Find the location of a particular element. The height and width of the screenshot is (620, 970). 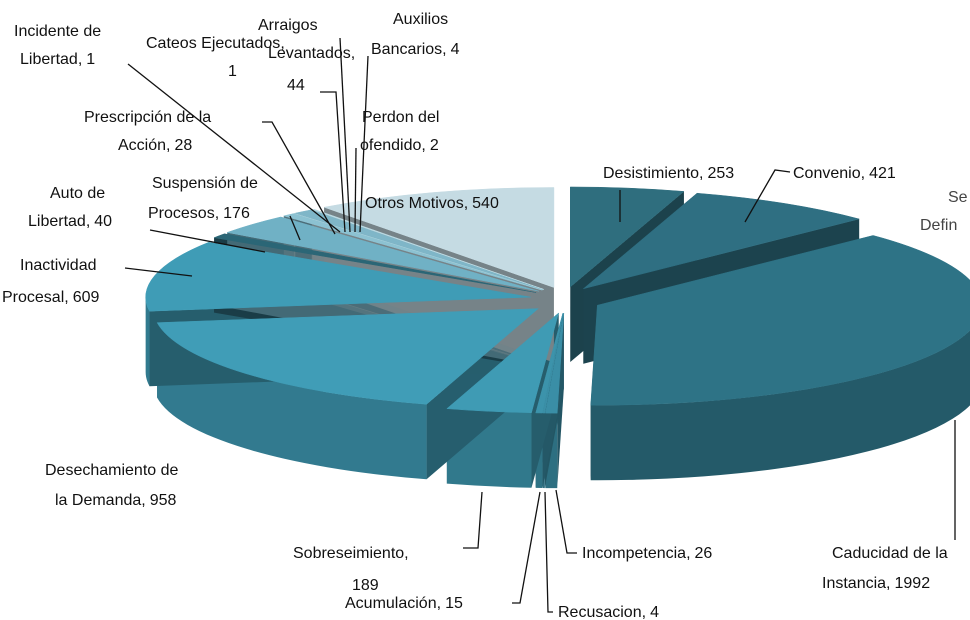

value-label: 253 is located at coordinates (720, 173).